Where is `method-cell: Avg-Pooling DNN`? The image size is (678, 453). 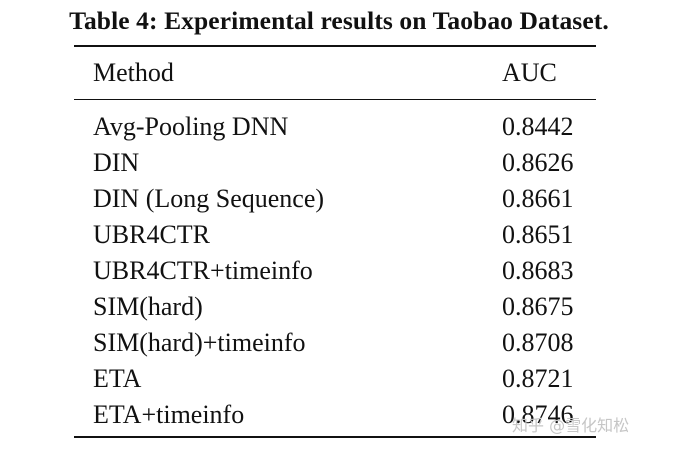 method-cell: Avg-Pooling DNN is located at coordinates (191, 126).